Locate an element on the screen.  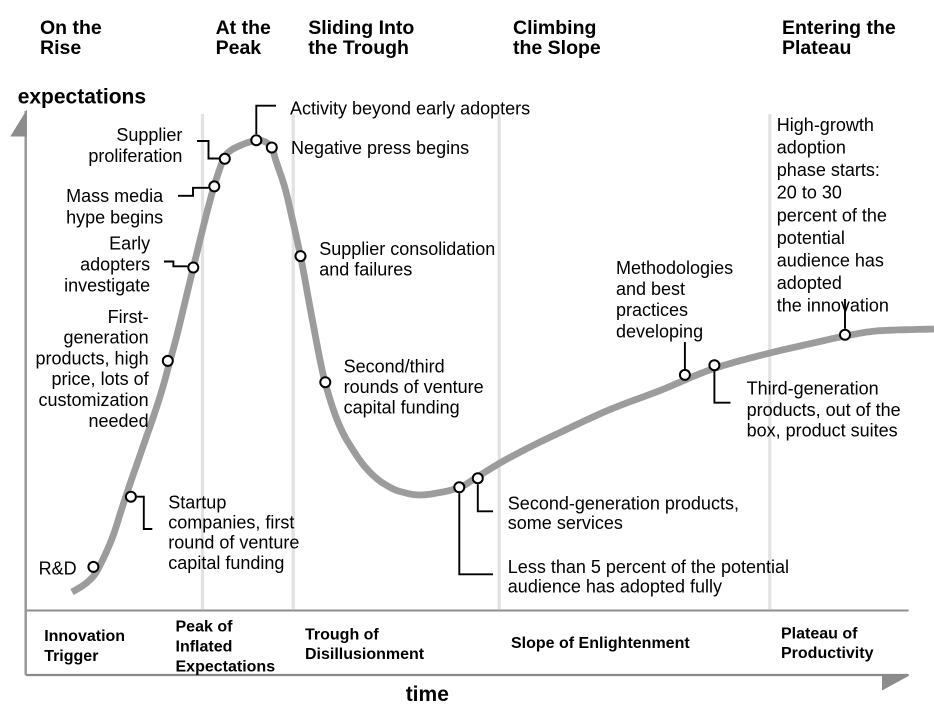
svg-text: Trigger is located at coordinates (71, 656).